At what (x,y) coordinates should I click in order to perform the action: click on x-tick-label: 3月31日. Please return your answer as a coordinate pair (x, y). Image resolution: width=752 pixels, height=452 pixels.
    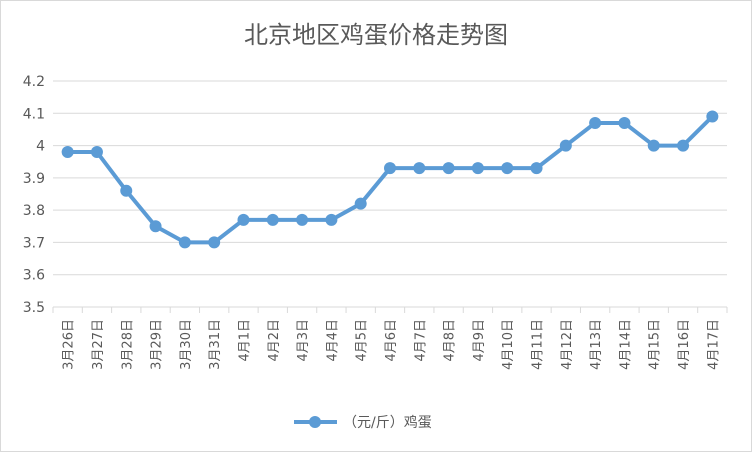
    Looking at the image, I should click on (215, 344).